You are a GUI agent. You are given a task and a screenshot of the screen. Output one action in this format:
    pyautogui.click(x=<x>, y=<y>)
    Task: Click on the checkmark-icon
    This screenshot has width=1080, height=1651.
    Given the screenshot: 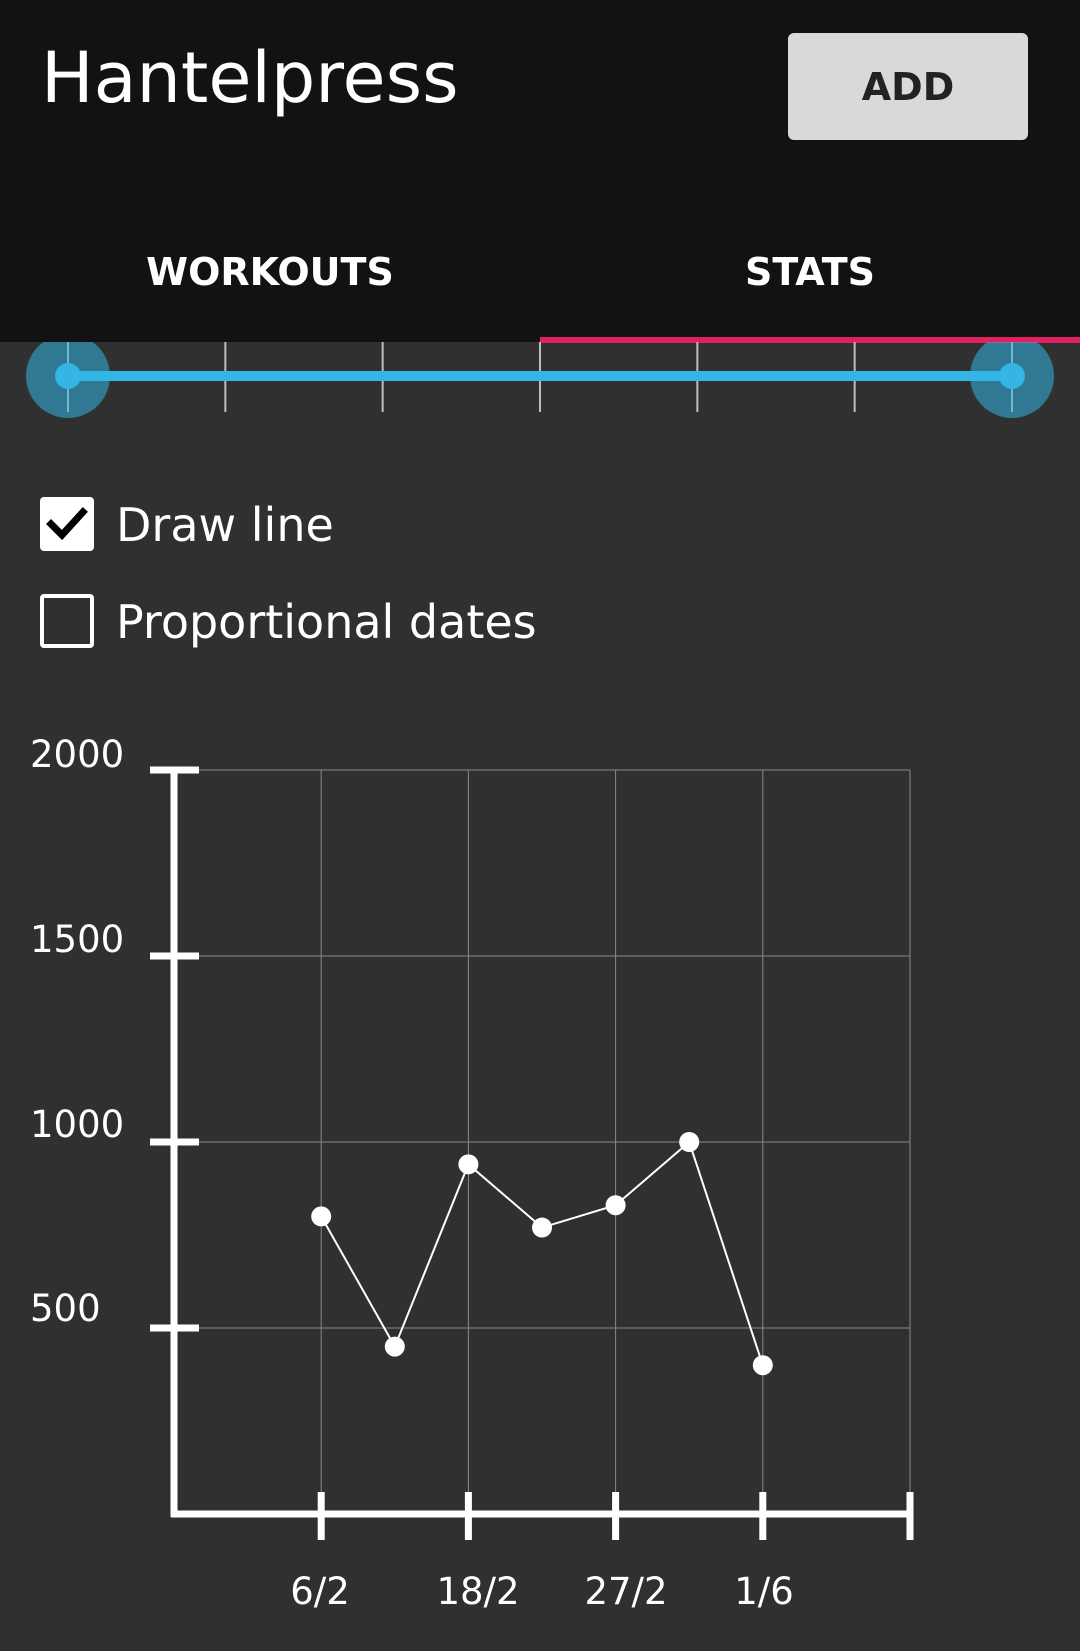 What is the action you would take?
    pyautogui.click(x=67, y=524)
    